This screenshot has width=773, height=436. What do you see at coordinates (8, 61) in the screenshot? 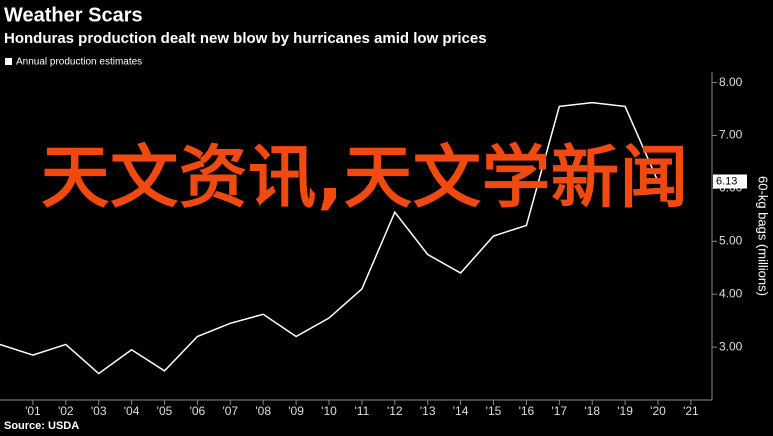
I see `legend-swatch` at bounding box center [8, 61].